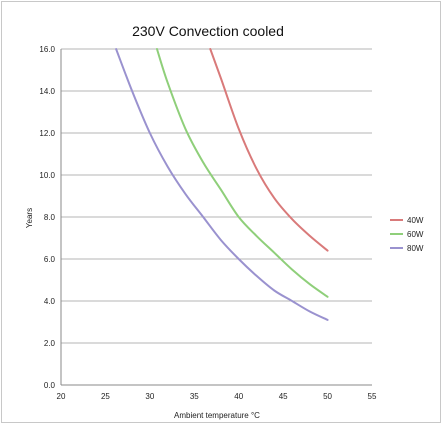 Image resolution: width=444 pixels, height=426 pixels. Describe the element at coordinates (194, 396) in the screenshot. I see `x-tick-label: 35` at that location.